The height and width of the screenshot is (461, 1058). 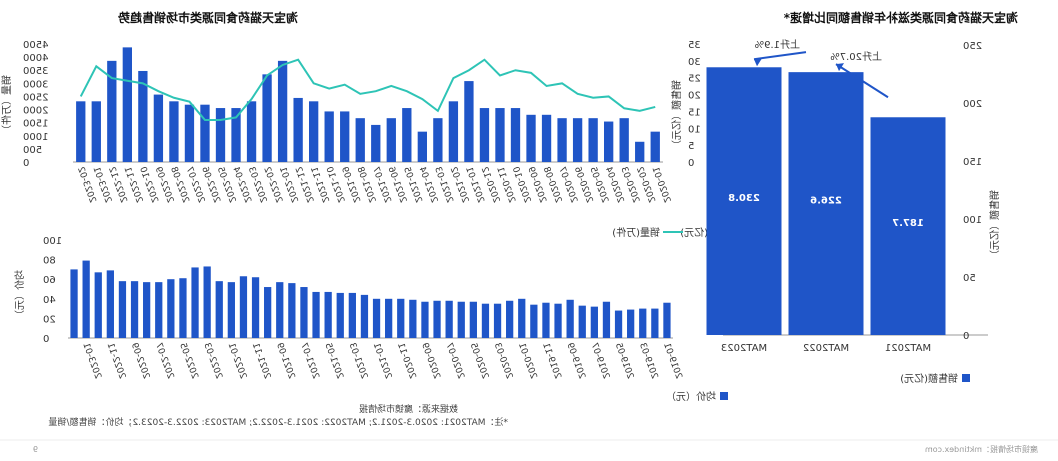 I want to click on bottom-x-tick-label: 2019-11, so click(x=551, y=361).